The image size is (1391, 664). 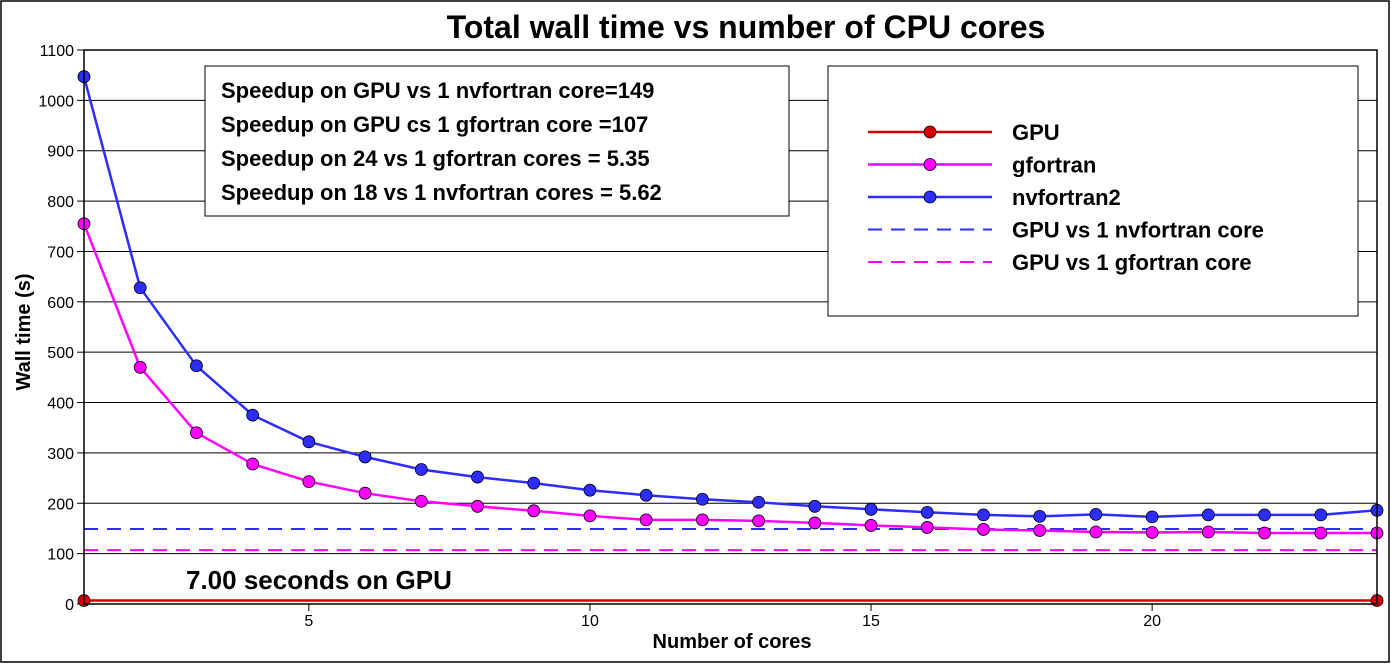 I want to click on y-tick-label: 100, so click(x=60, y=555).